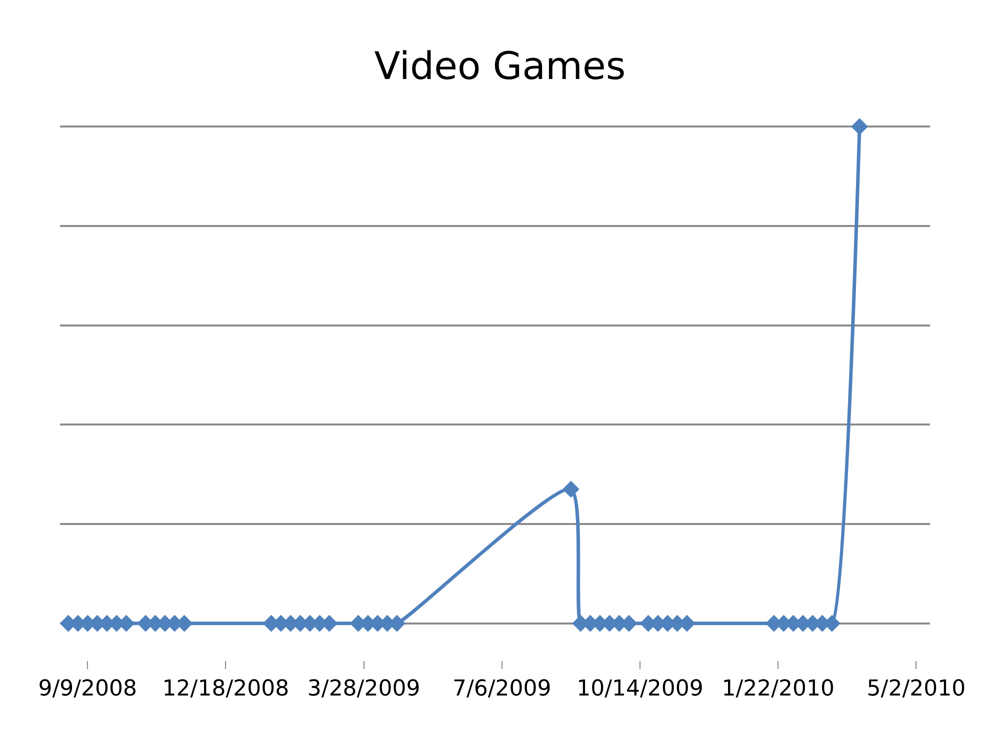 The width and height of the screenshot is (1000, 750). What do you see at coordinates (778, 689) in the screenshot?
I see `x-tick-label: 1/22/2010` at bounding box center [778, 689].